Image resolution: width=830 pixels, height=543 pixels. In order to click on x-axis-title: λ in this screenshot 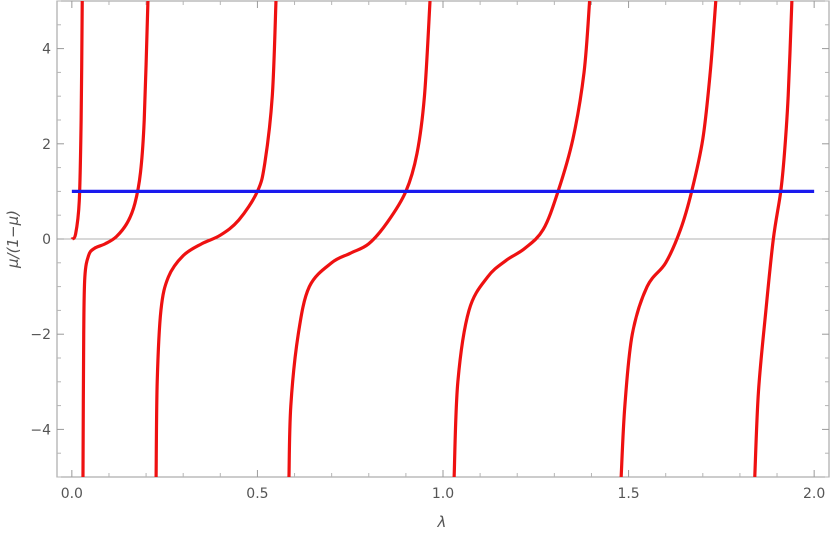, I will do `click(442, 522)`.